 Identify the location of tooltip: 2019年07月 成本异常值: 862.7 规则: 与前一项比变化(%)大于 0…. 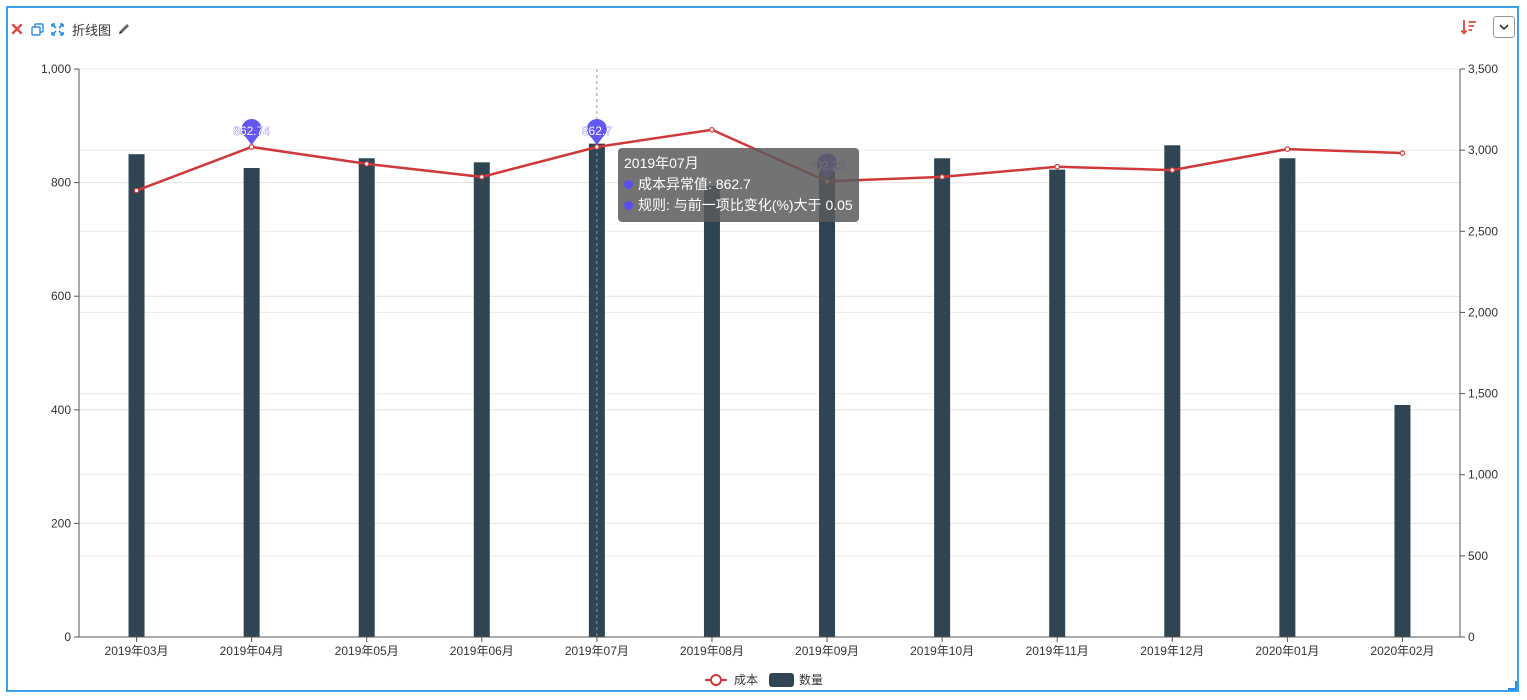
(738, 185).